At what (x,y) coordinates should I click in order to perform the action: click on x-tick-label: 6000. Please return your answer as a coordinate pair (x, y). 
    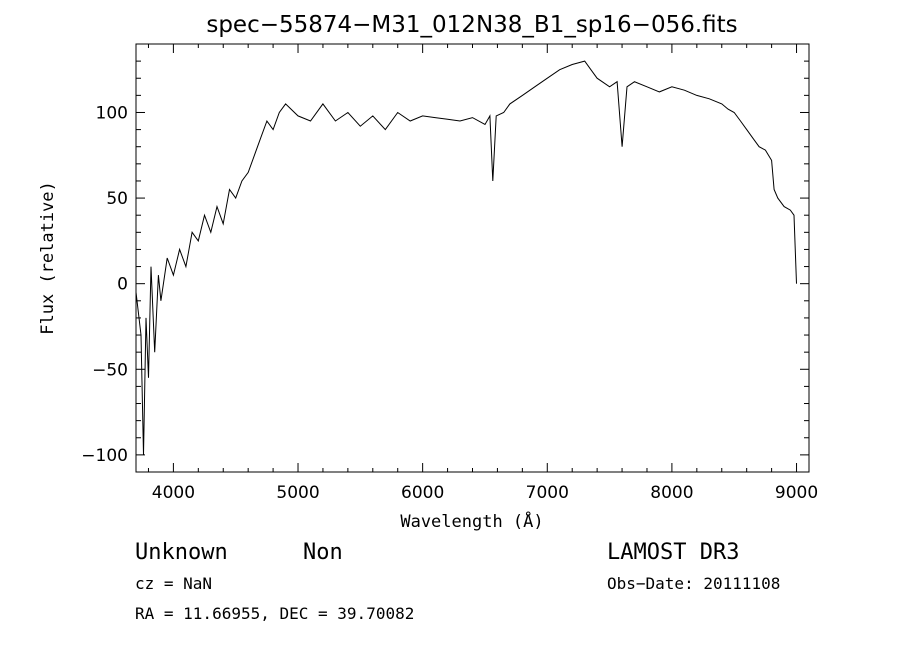
    Looking at the image, I should click on (422, 493).